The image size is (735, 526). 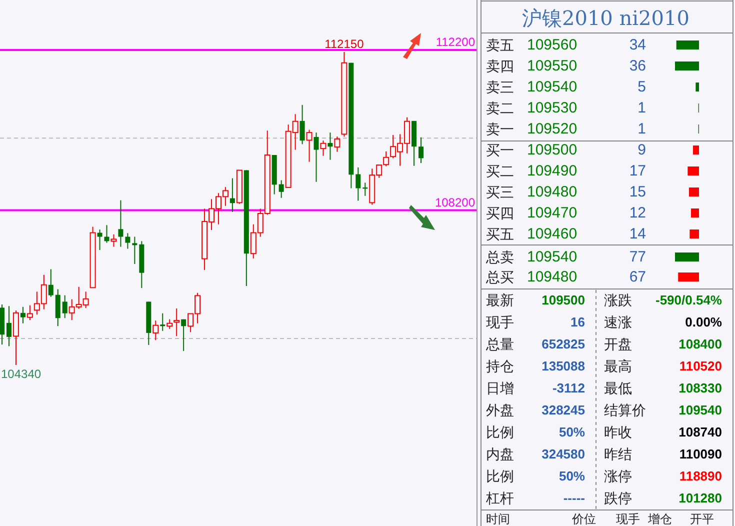 I want to click on text: 持仓, so click(x=500, y=366).